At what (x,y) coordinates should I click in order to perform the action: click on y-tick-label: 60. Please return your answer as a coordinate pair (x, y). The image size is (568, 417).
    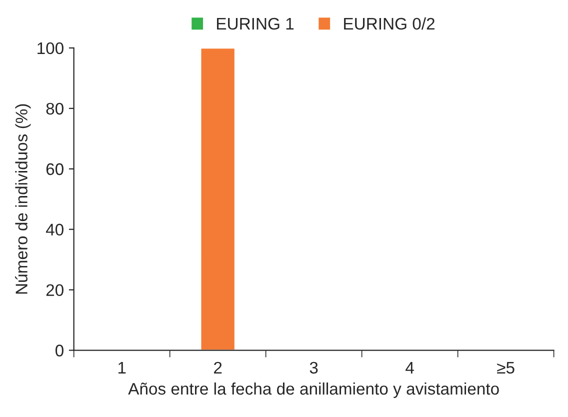
    Looking at the image, I should click on (55, 169).